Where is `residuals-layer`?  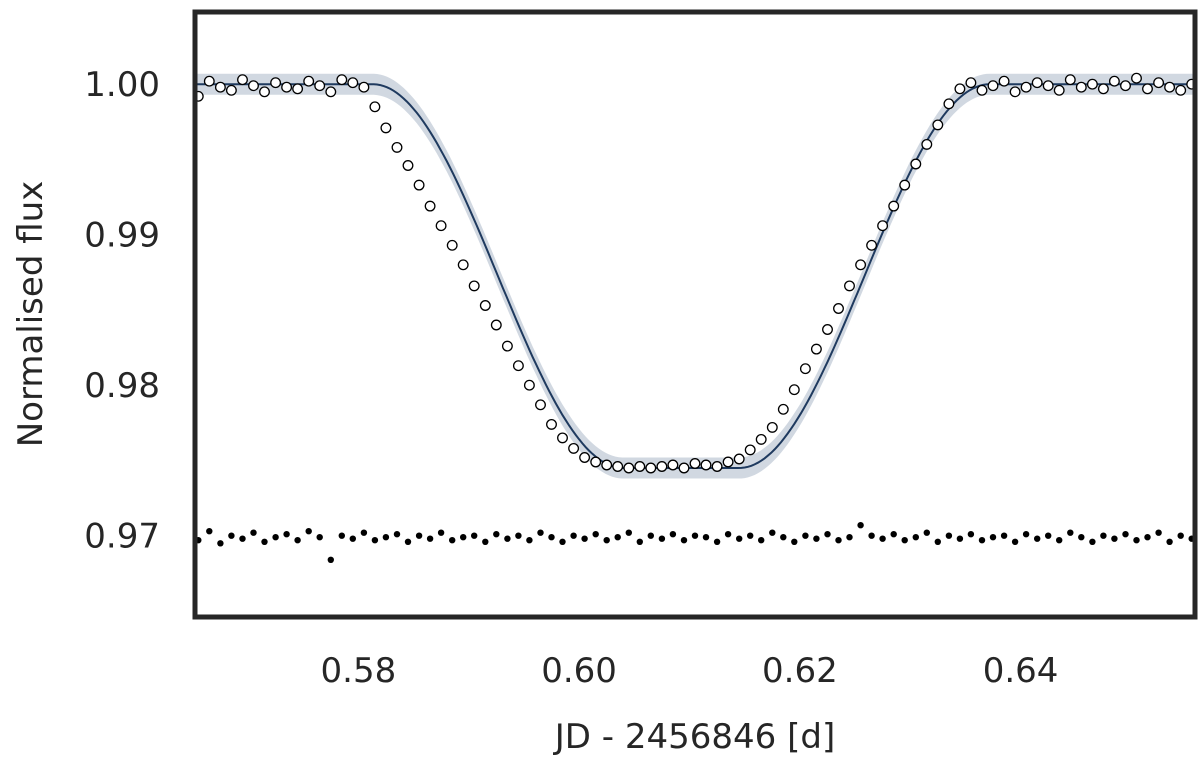
residuals-layer is located at coordinates (695, 542).